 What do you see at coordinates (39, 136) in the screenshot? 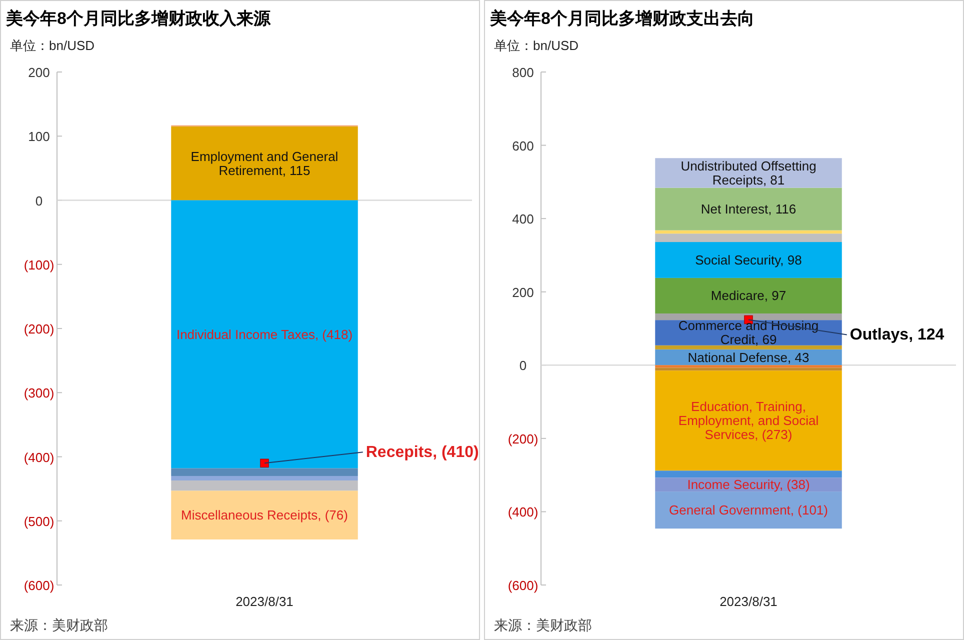
I see `y-tick-label: 100` at bounding box center [39, 136].